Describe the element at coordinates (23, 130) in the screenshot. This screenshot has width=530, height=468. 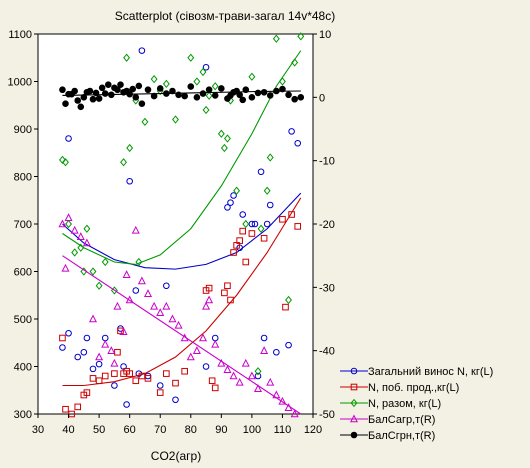
I see `y-left-tick-label: 900` at that location.